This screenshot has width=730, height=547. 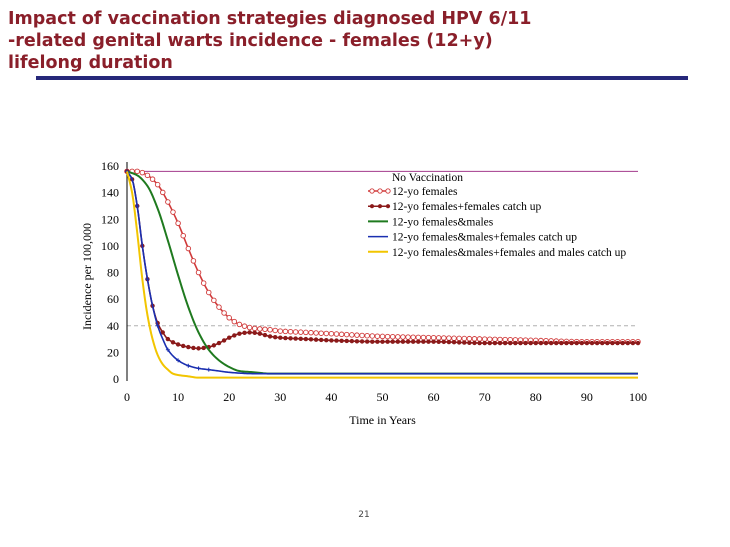 What do you see at coordinates (383, 397) in the screenshot?
I see `x-tick-label: 50` at bounding box center [383, 397].